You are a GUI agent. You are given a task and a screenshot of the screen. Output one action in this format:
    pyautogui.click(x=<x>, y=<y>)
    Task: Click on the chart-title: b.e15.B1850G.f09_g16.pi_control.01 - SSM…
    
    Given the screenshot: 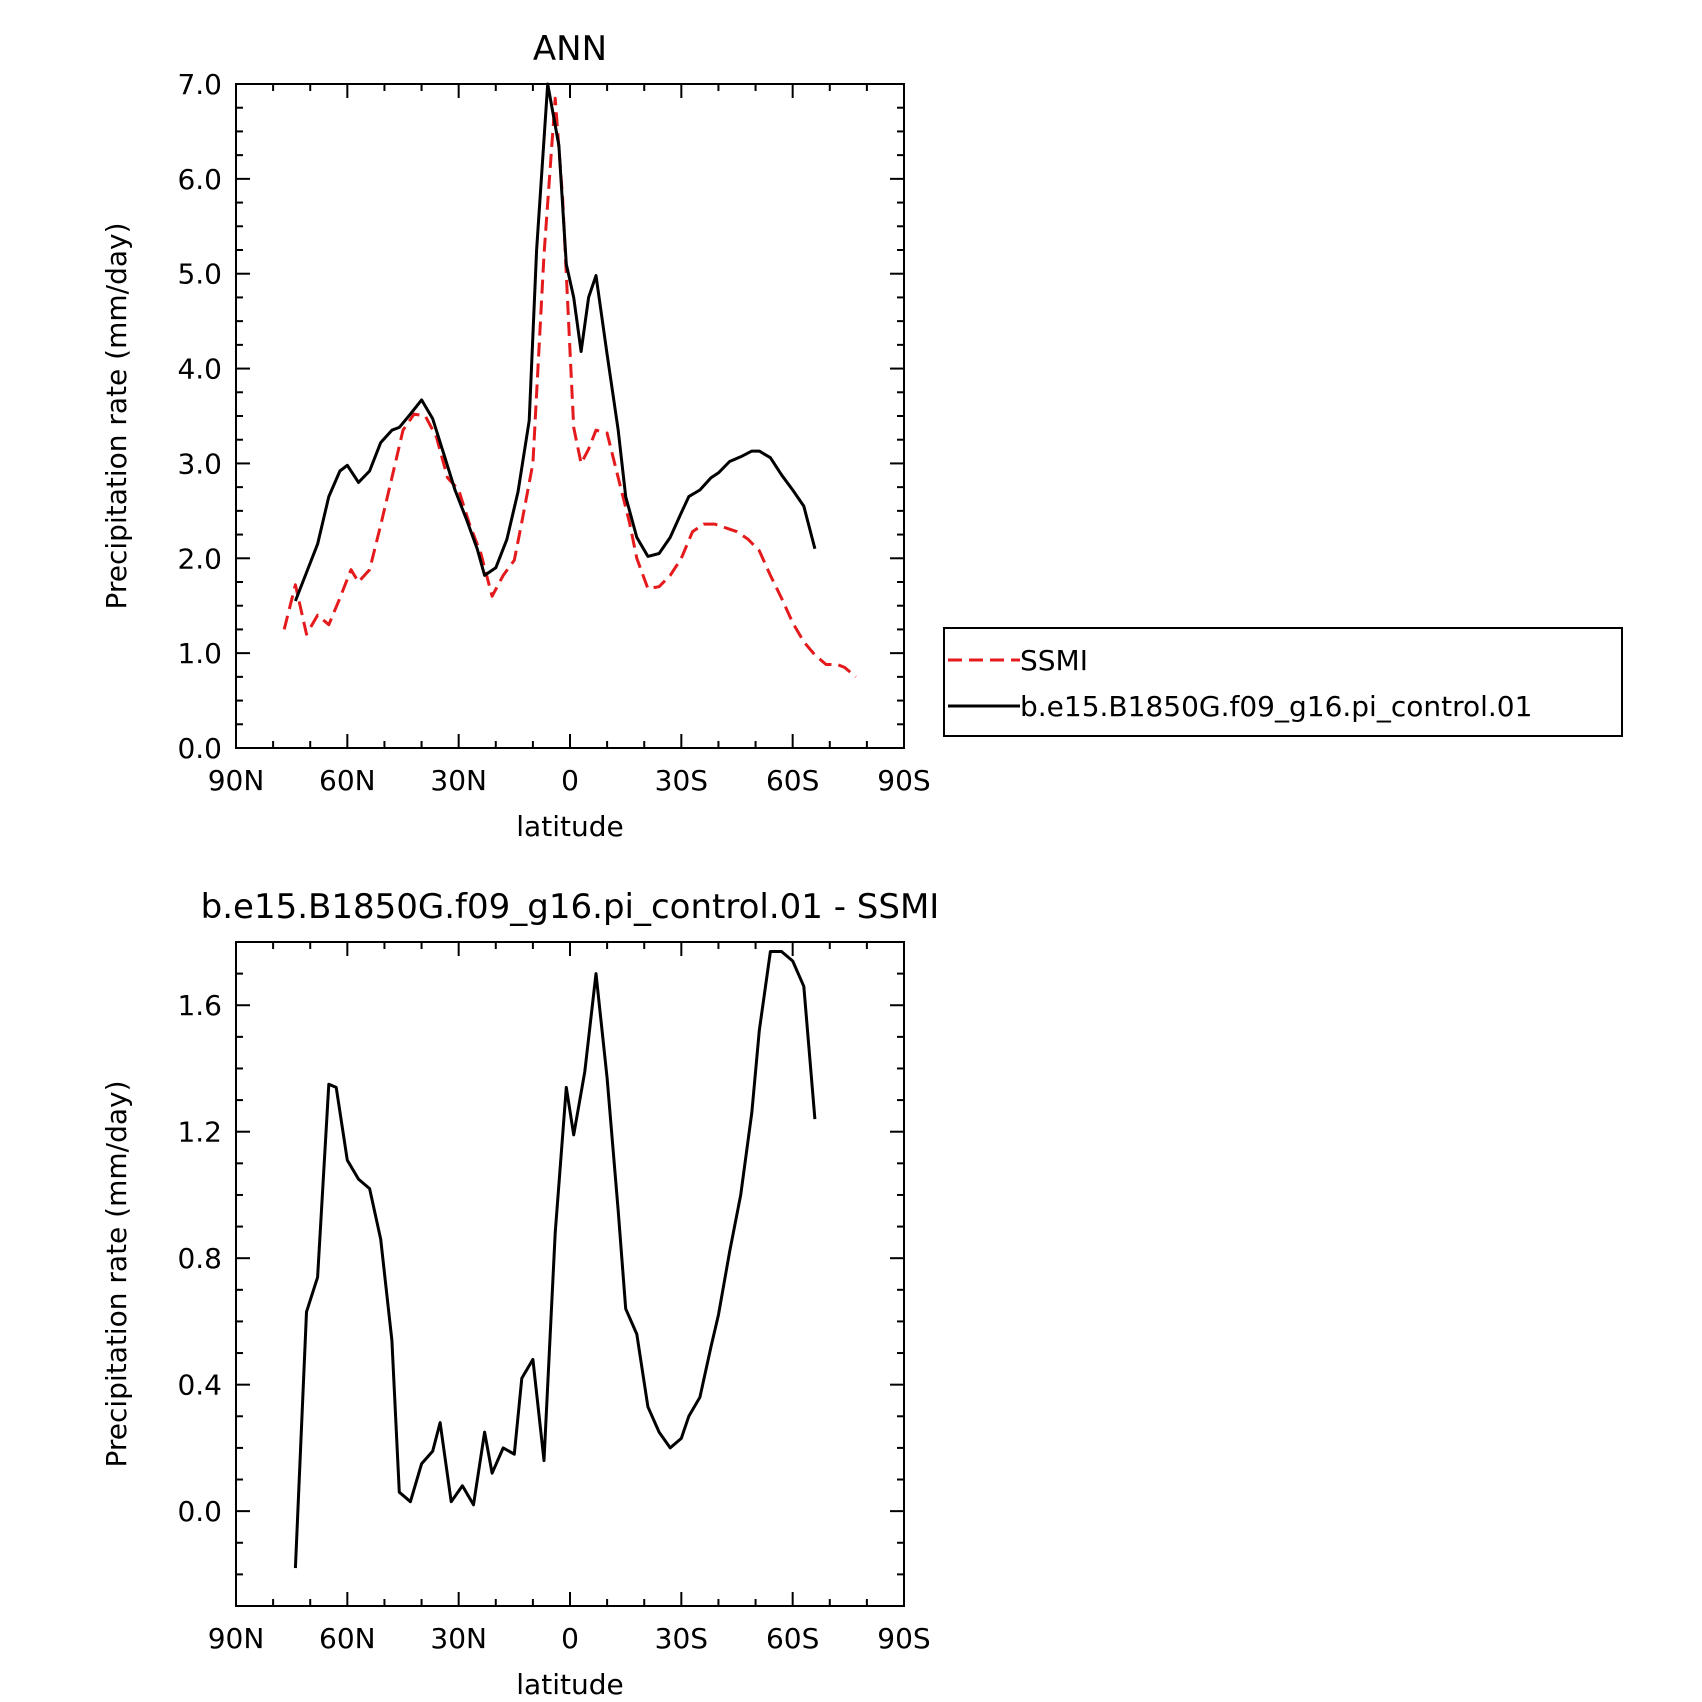 What is the action you would take?
    pyautogui.click(x=570, y=907)
    